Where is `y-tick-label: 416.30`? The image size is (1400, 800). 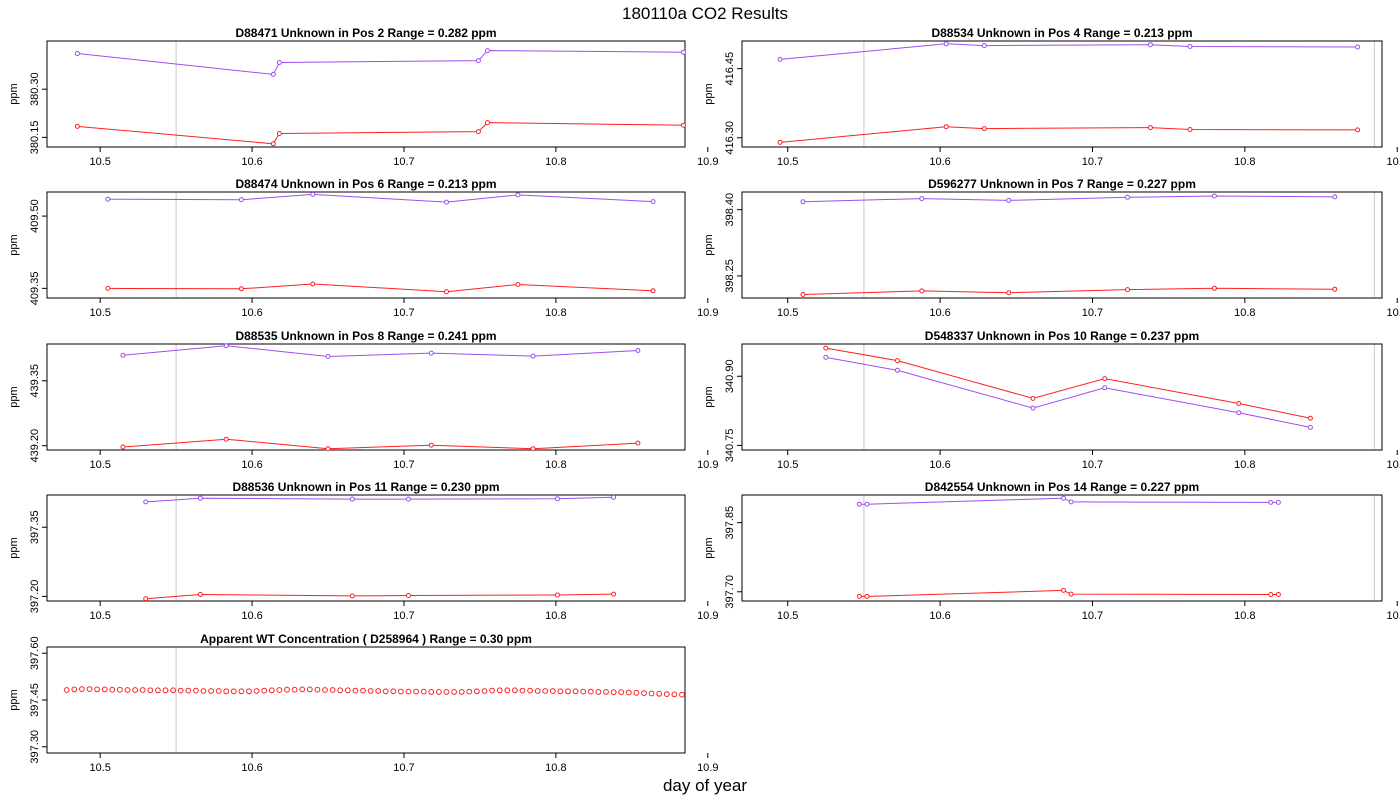 y-tick-label: 416.30 is located at coordinates (730, 138).